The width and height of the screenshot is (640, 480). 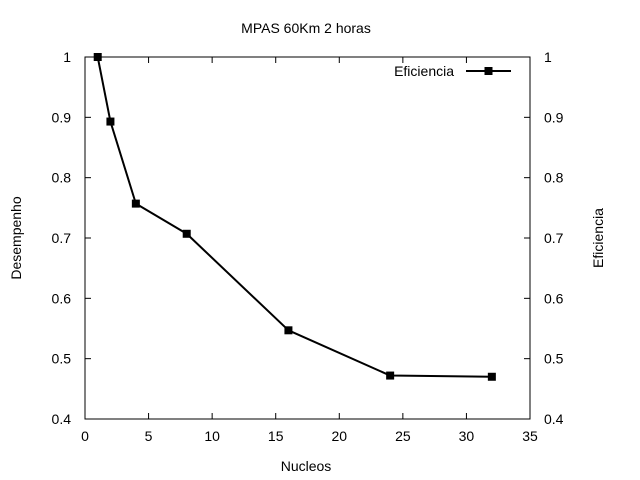 I want to click on y2-axis-label: Eficiencia, so click(x=598, y=238).